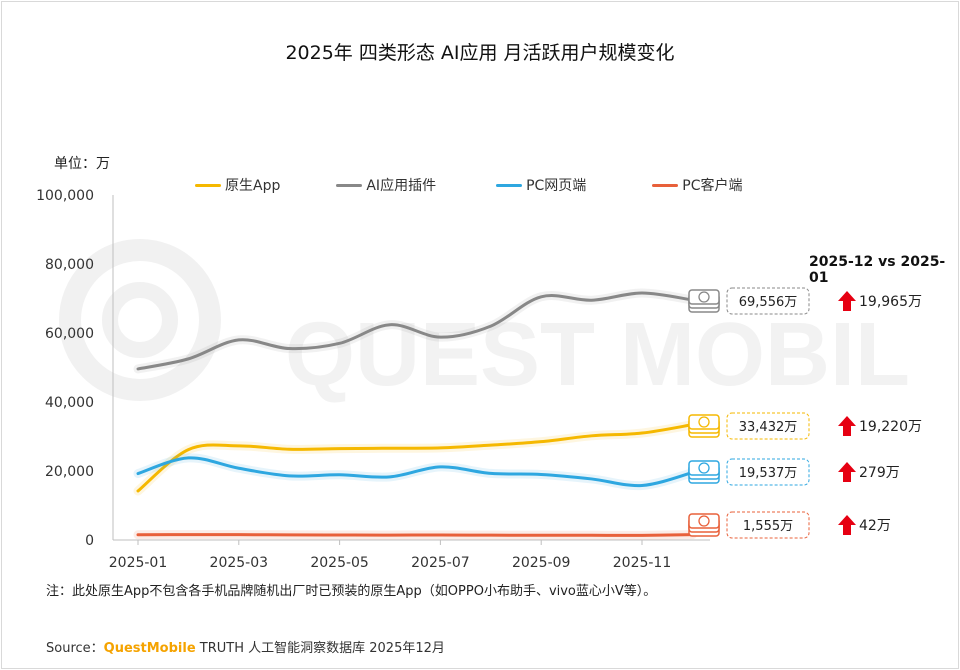 Image resolution: width=960 pixels, height=670 pixels. I want to click on series-line-native-app, so click(415, 458).